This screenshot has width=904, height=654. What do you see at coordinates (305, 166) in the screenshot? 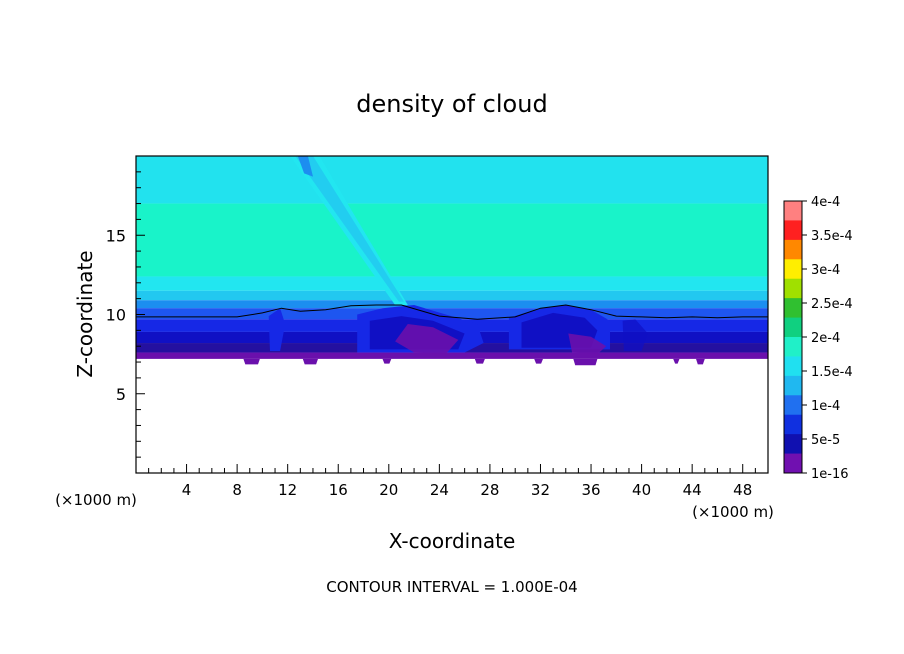
I see `plume-tip` at bounding box center [305, 166].